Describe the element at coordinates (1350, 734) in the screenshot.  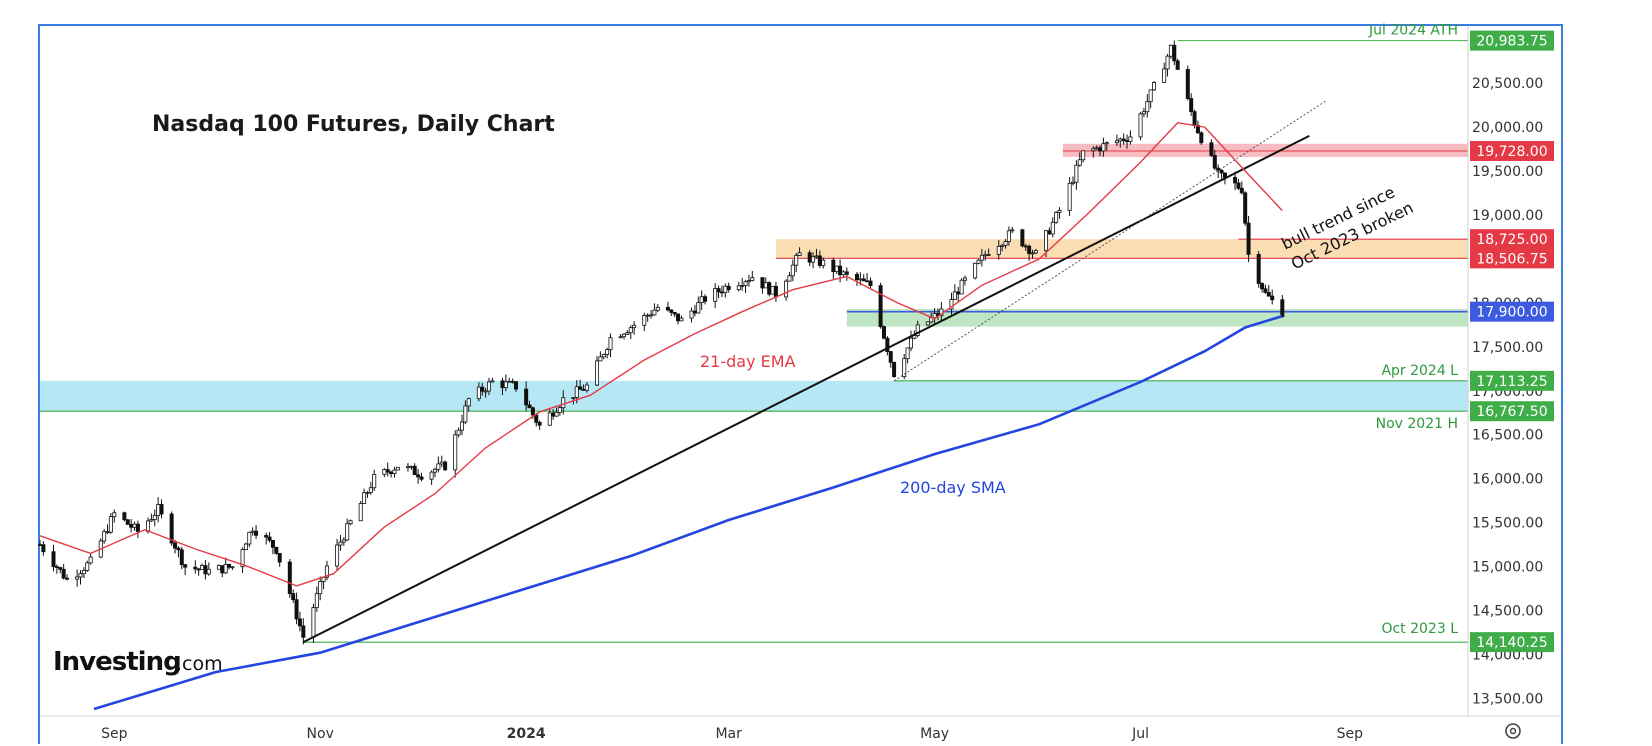
I see `x-tick-label: Sep` at that location.